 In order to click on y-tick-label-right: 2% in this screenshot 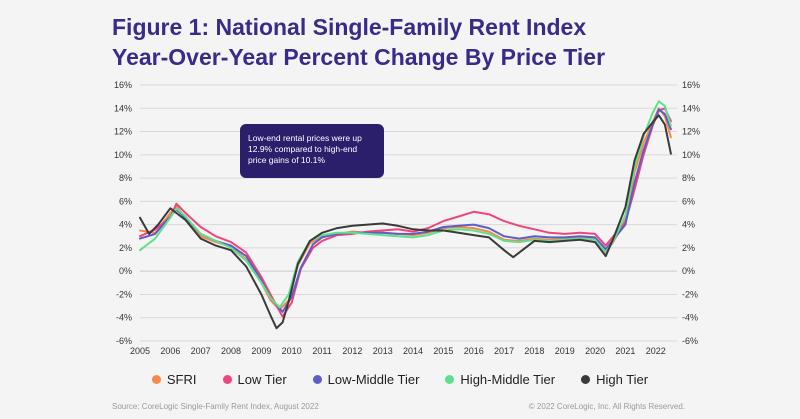, I will do `click(688, 248)`.